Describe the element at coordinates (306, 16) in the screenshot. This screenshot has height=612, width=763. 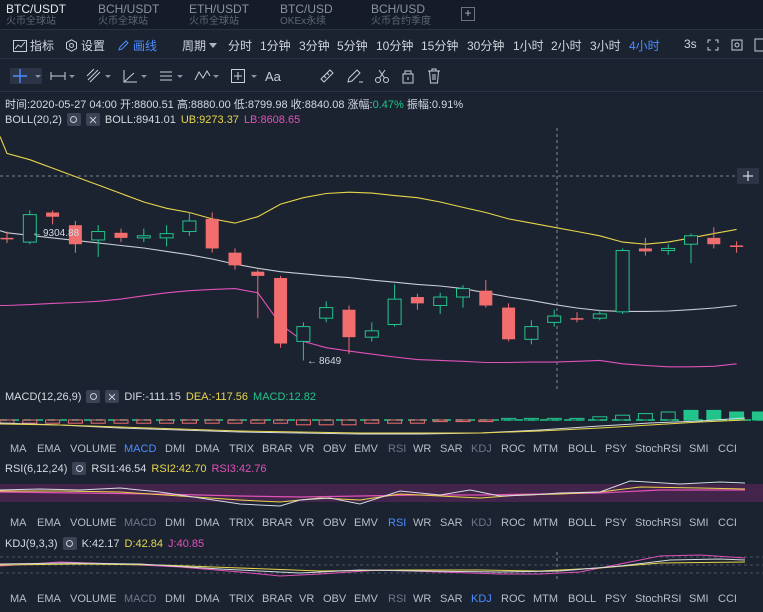
I see `tab-btc-usd: BTC/USD OKEx永续` at that location.